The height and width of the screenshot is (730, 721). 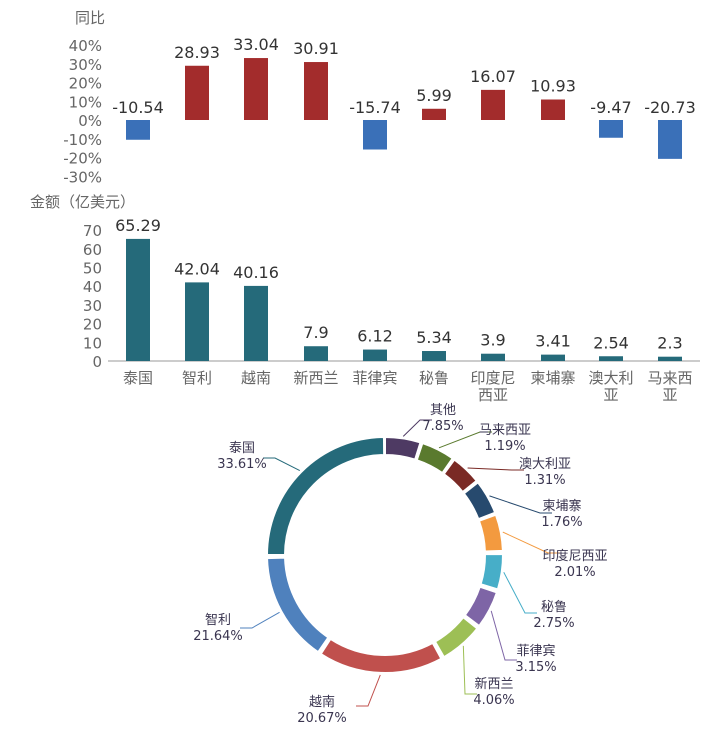 What do you see at coordinates (553, 86) in the screenshot?
I see `data-label: 10.93` at bounding box center [553, 86].